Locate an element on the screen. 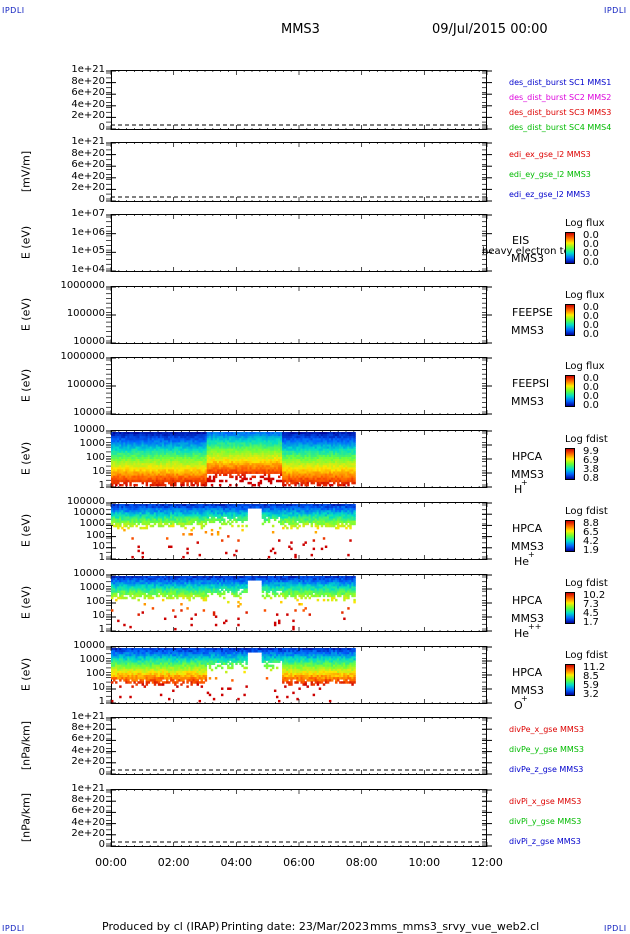 The width and height of the screenshot is (630, 934). p6-colorbar-title: Log fdist is located at coordinates (586, 439).